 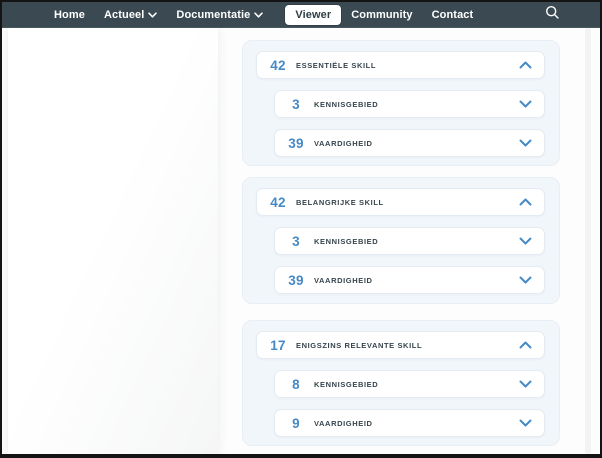 I want to click on count-badge: 9, so click(x=296, y=423).